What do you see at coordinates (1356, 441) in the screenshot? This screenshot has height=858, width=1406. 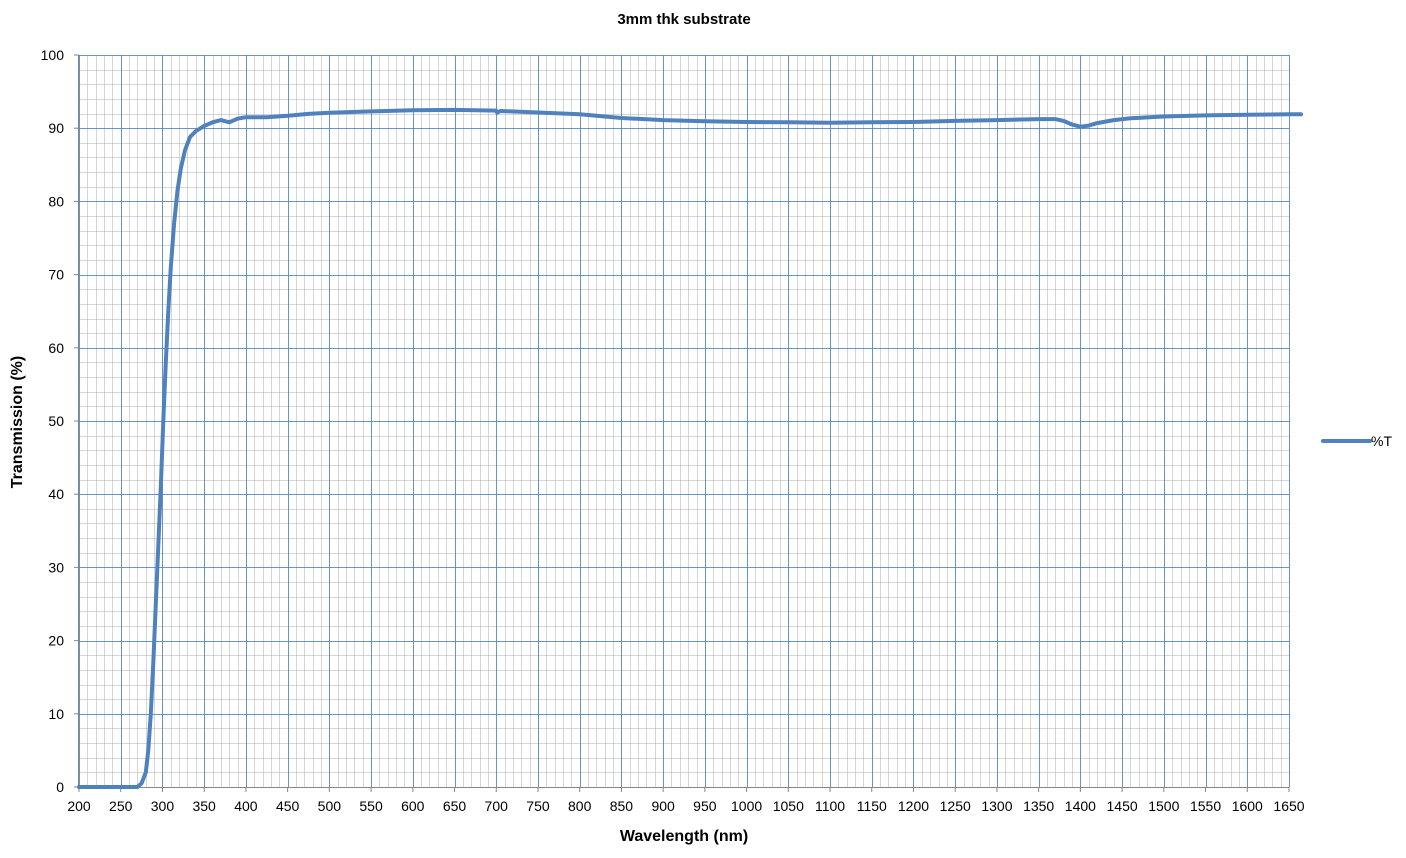 I see `legend: %T` at bounding box center [1356, 441].